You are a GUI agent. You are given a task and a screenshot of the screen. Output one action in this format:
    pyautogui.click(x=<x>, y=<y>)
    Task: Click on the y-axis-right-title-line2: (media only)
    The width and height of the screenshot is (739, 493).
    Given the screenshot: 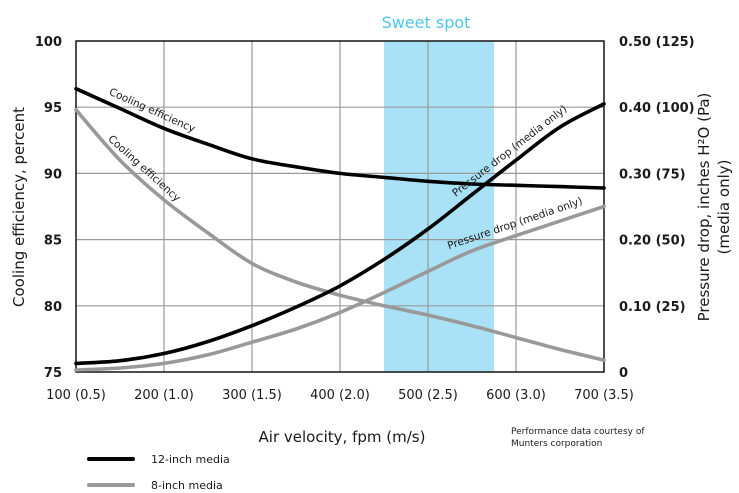 What is the action you would take?
    pyautogui.click(x=724, y=207)
    